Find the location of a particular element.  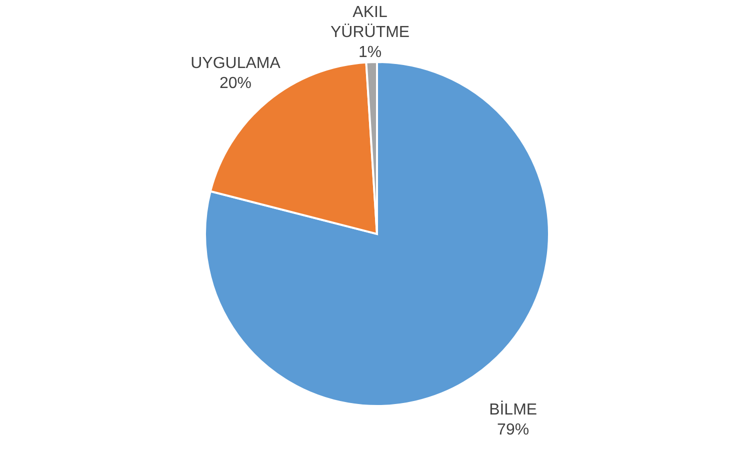

data-label: 79% is located at coordinates (513, 429).